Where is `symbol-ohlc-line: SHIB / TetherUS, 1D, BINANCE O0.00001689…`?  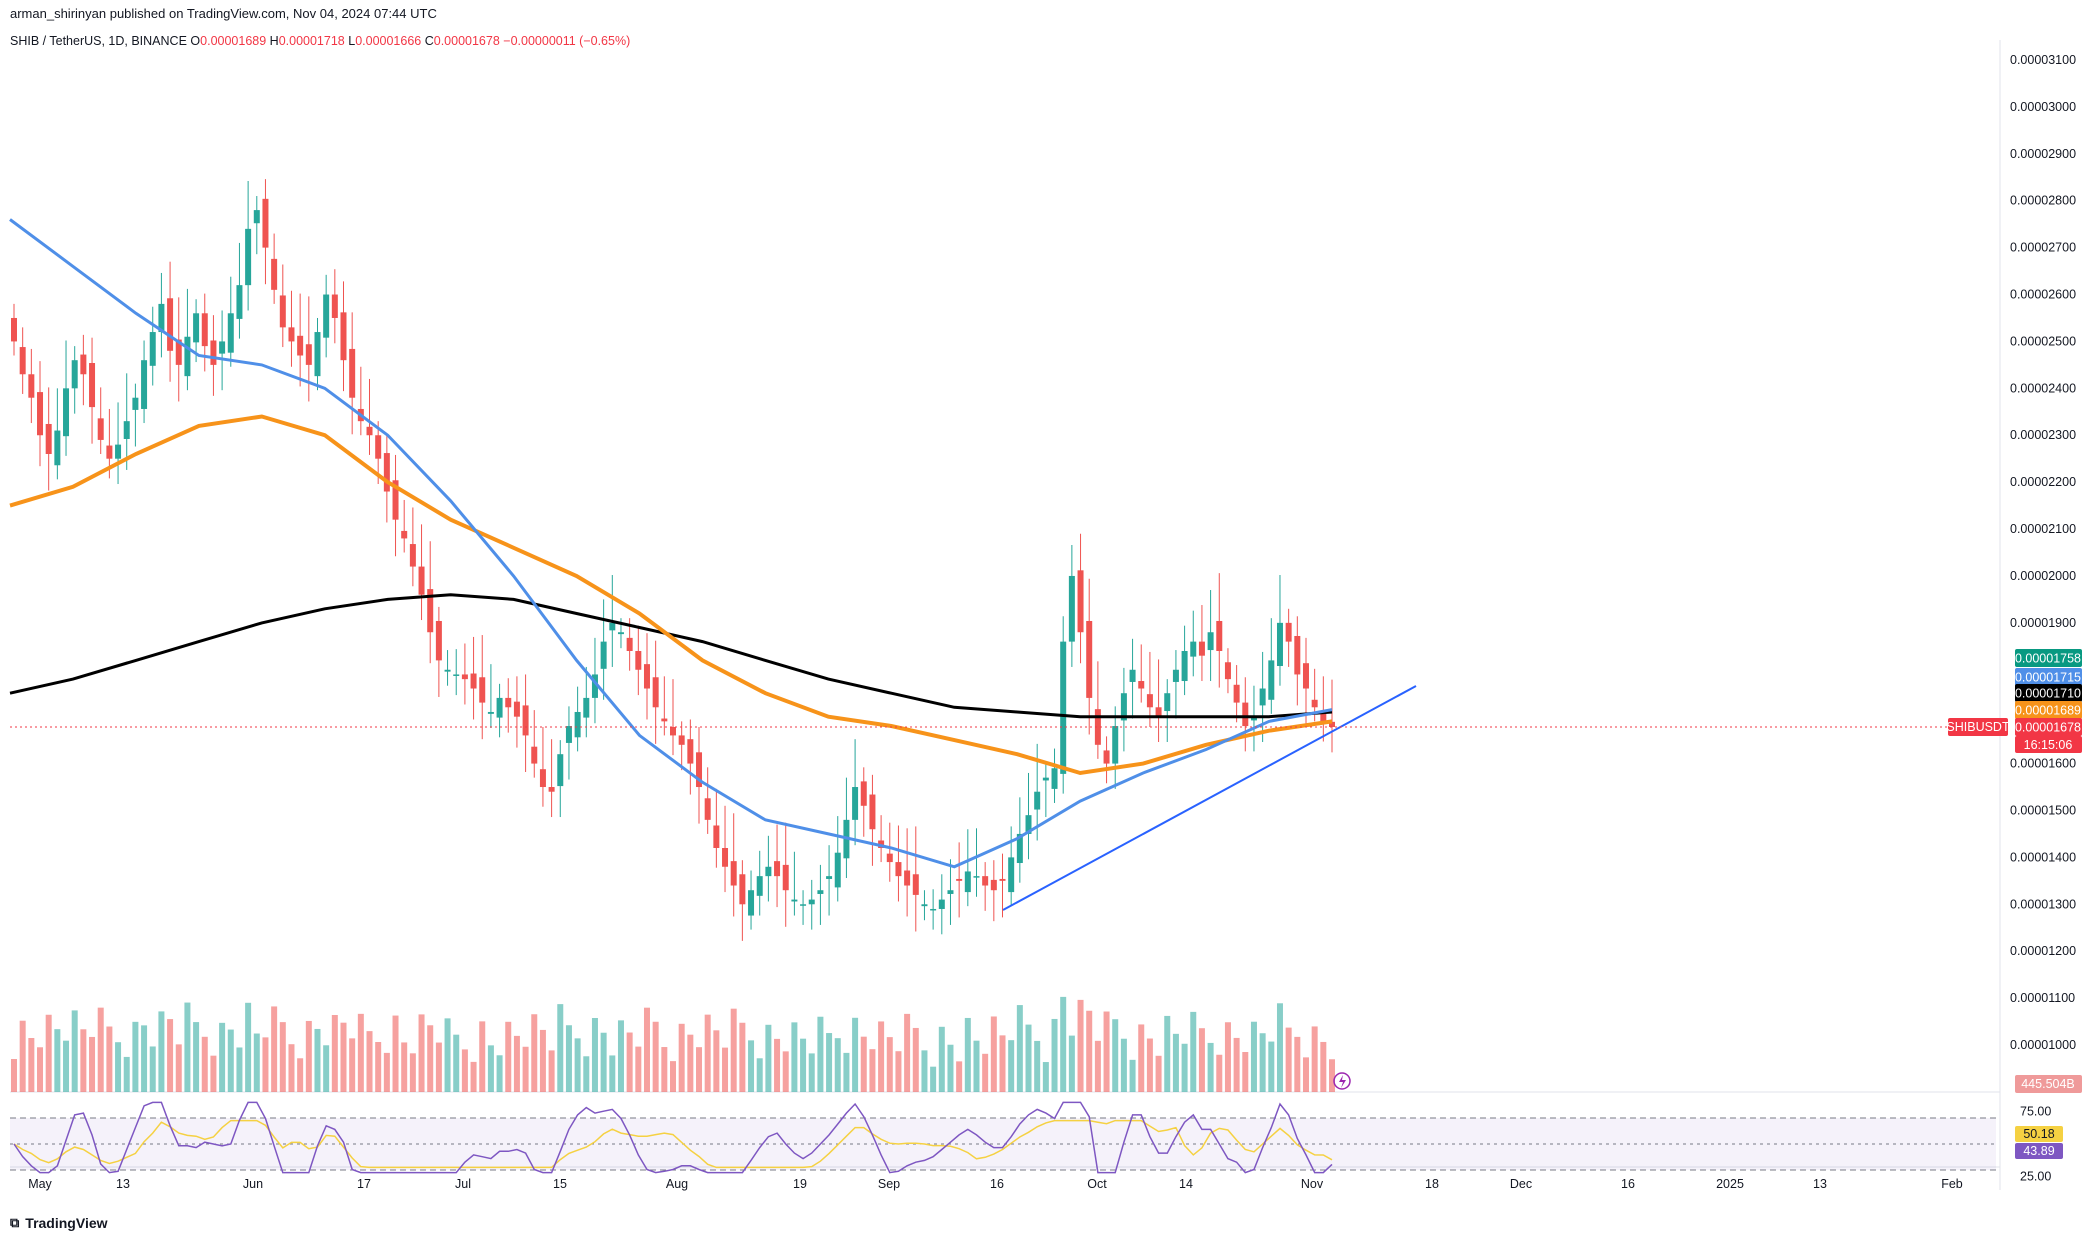
symbol-ohlc-line: SHIB / TetherUS, 1D, BINANCE O0.00001689… is located at coordinates (320, 41).